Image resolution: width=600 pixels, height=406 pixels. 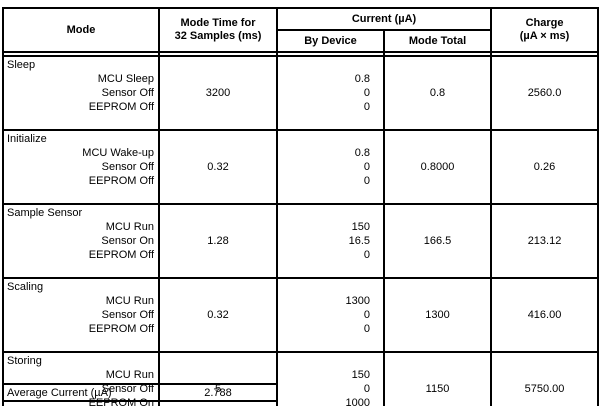 I want to click on mode-total-cell: 0.8000, so click(x=437, y=167).